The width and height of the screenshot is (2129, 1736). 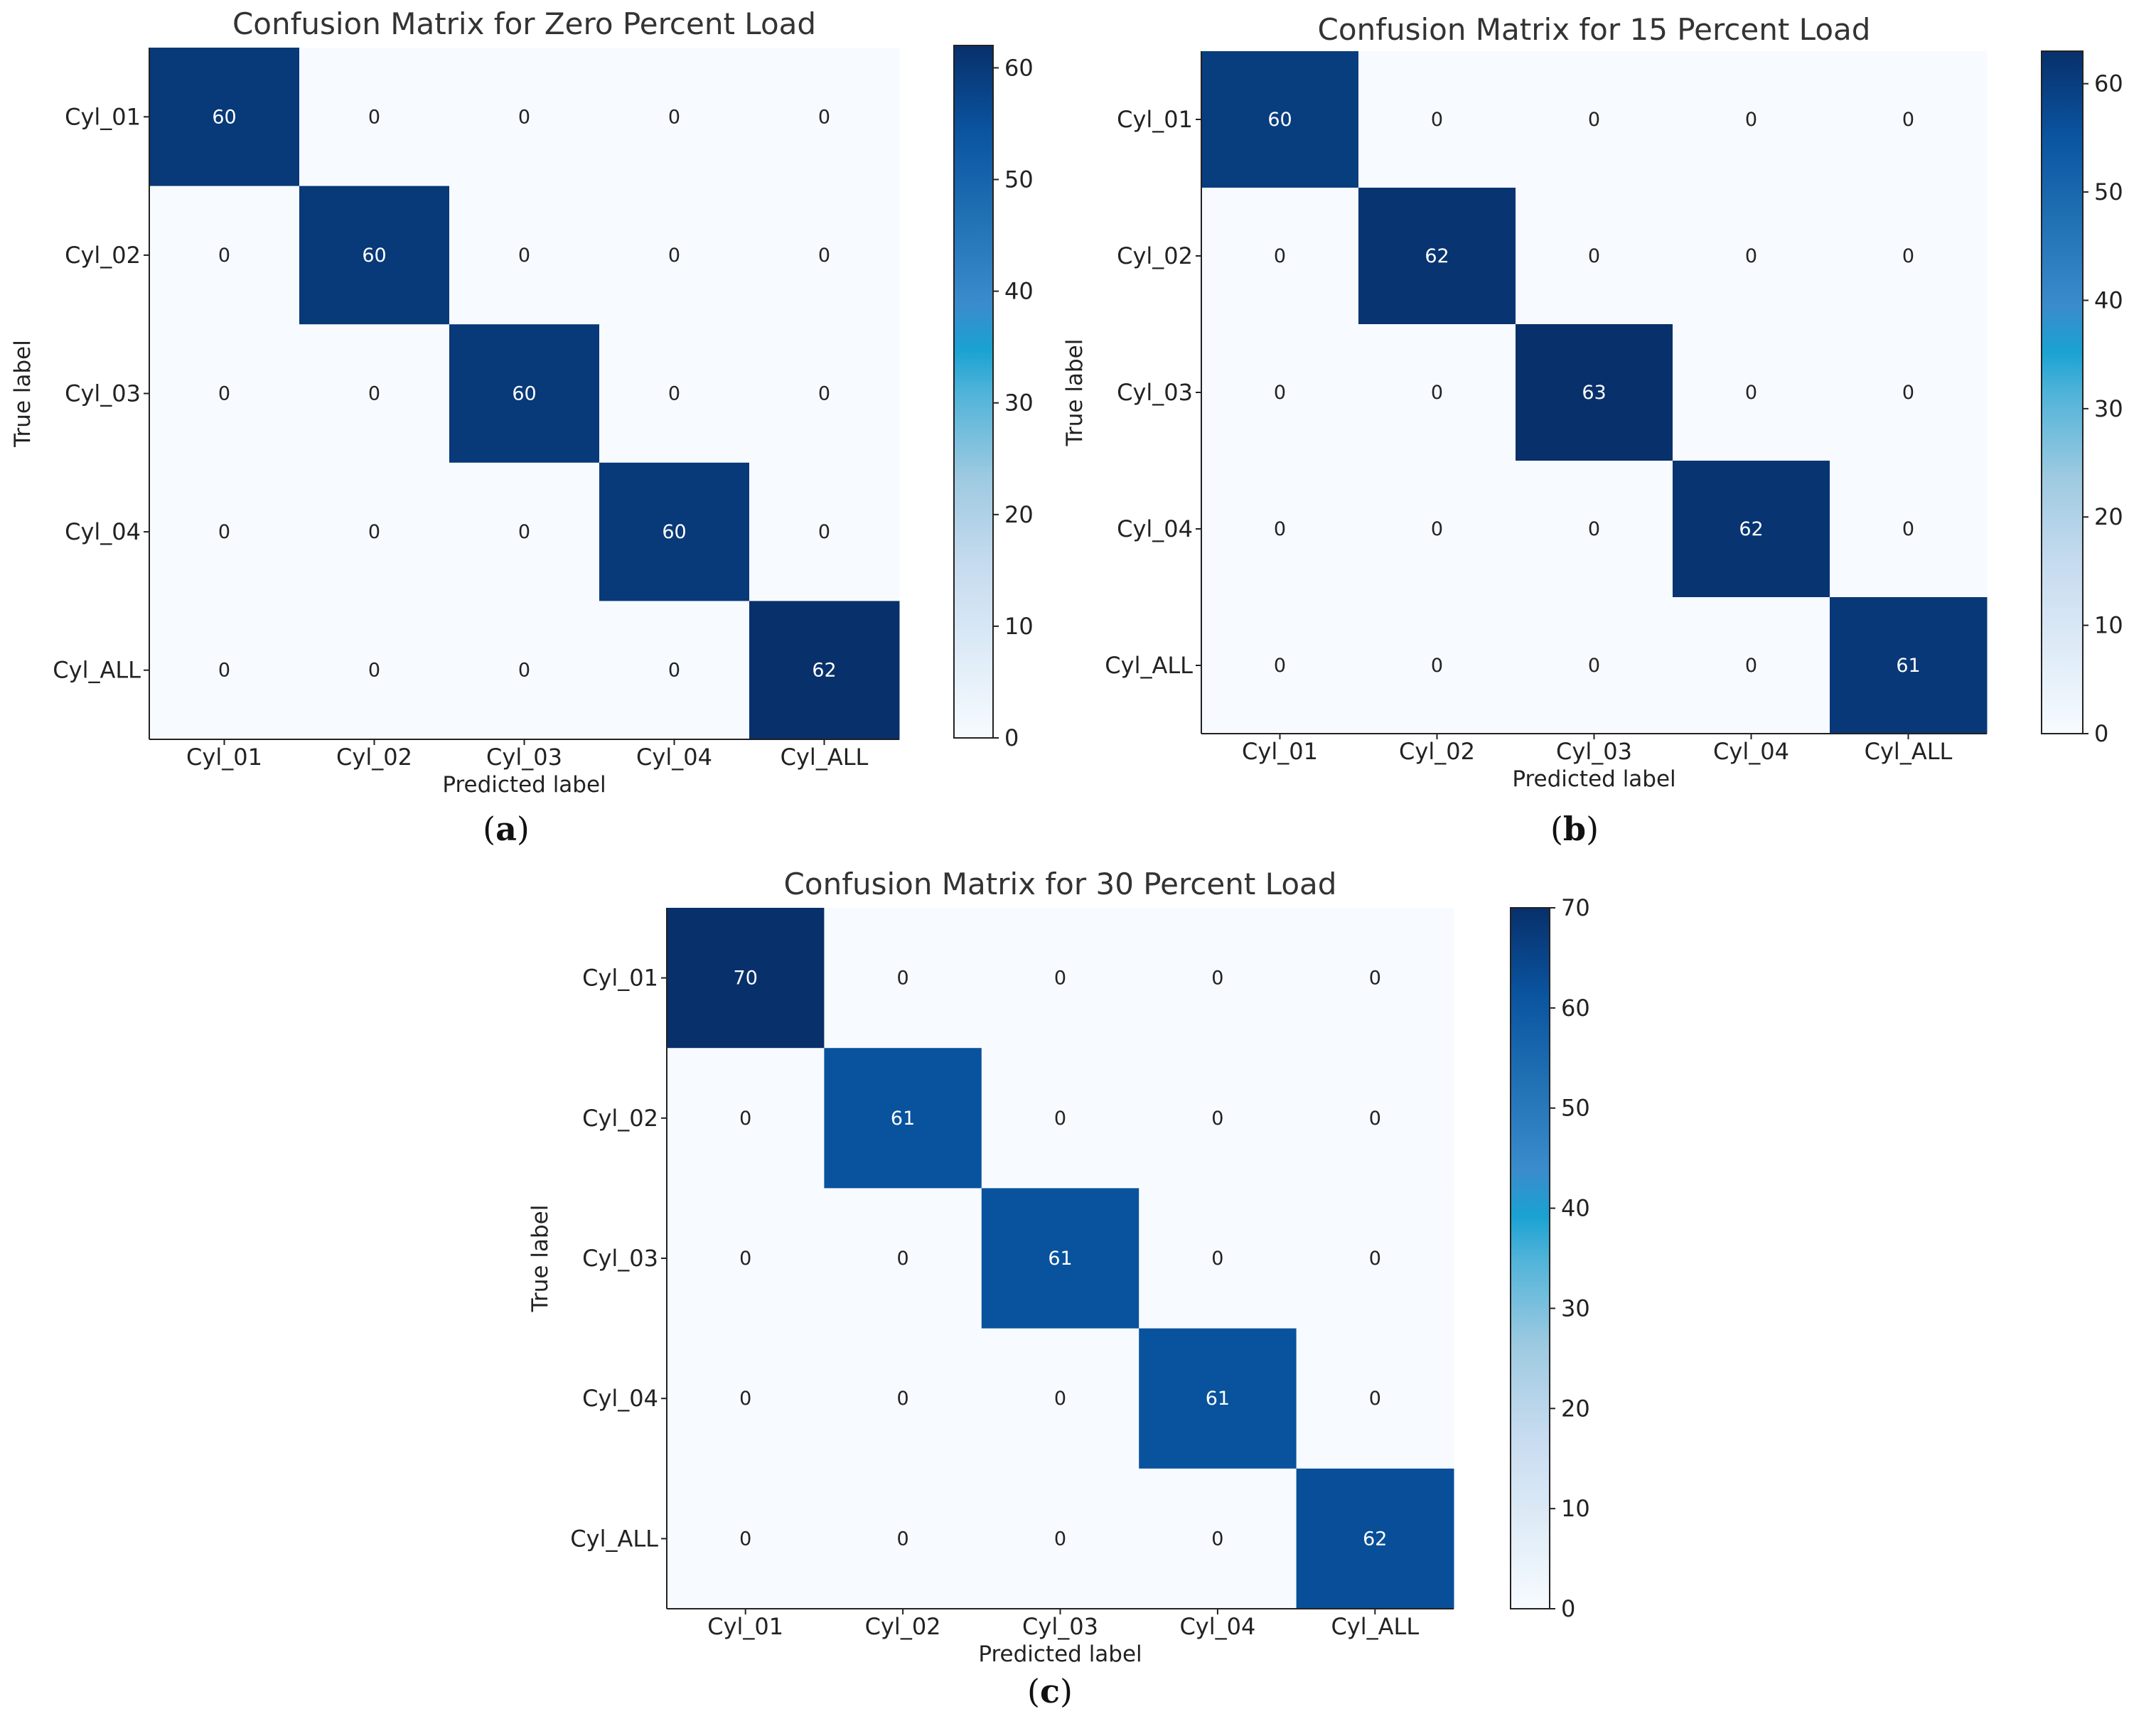 I want to click on cell-value-label: 63, so click(x=1594, y=393).